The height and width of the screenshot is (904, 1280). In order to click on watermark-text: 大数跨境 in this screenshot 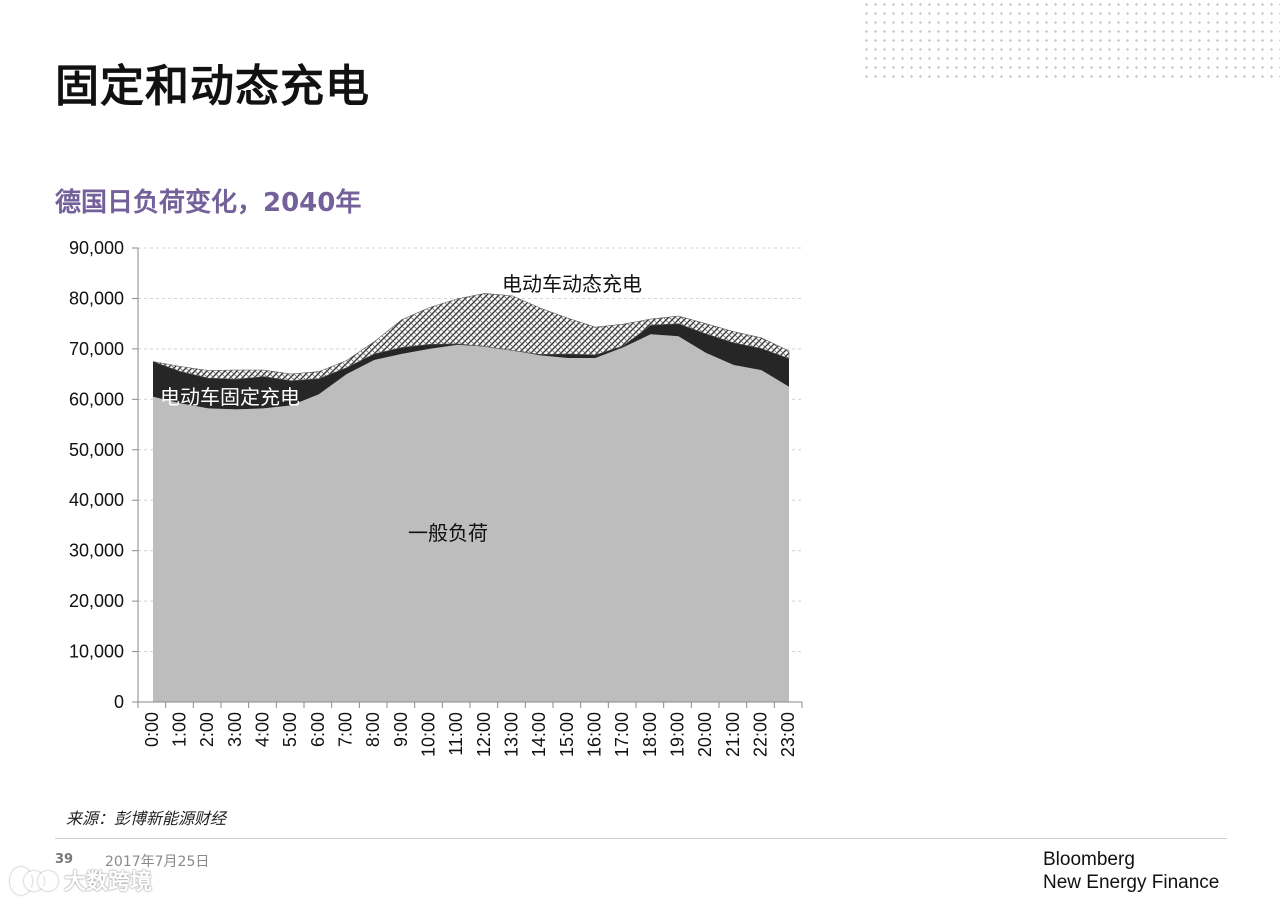, I will do `click(108, 882)`.